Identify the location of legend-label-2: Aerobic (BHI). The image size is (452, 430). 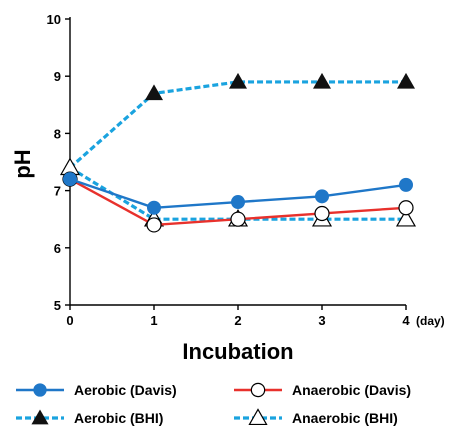
(118, 418).